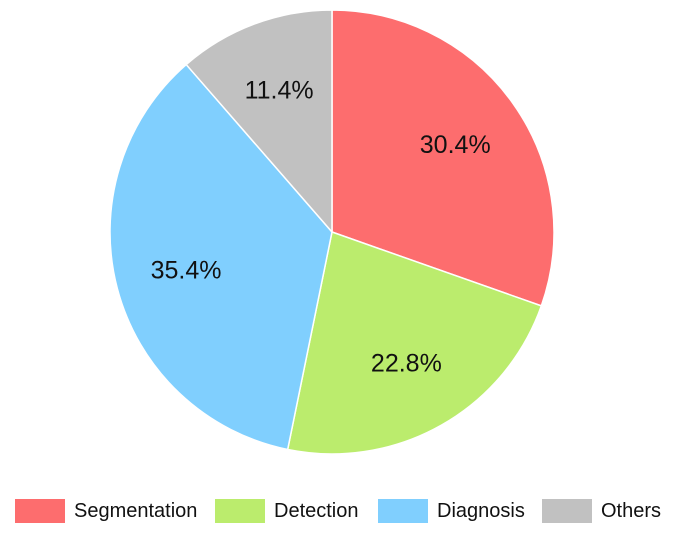 This screenshot has width=679, height=545. What do you see at coordinates (567, 511) in the screenshot?
I see `legend-swatch-others` at bounding box center [567, 511].